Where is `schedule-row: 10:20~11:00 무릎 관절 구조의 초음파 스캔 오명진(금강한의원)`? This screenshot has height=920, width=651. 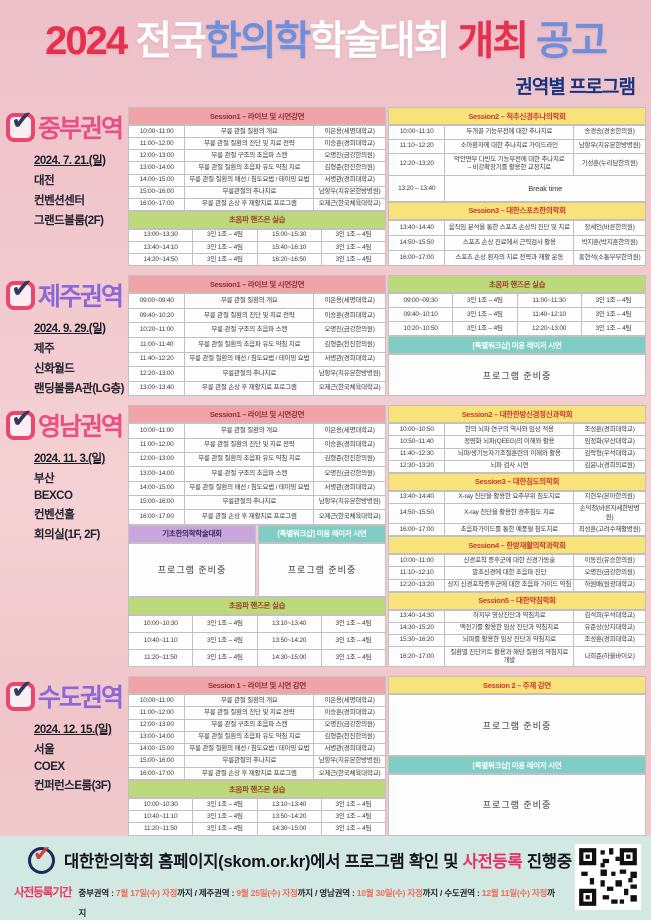 schedule-row: 10:20~11:00 무릎 관절 구조의 초음파 스캔 오명진(금강한의원) is located at coordinates (256, 330).